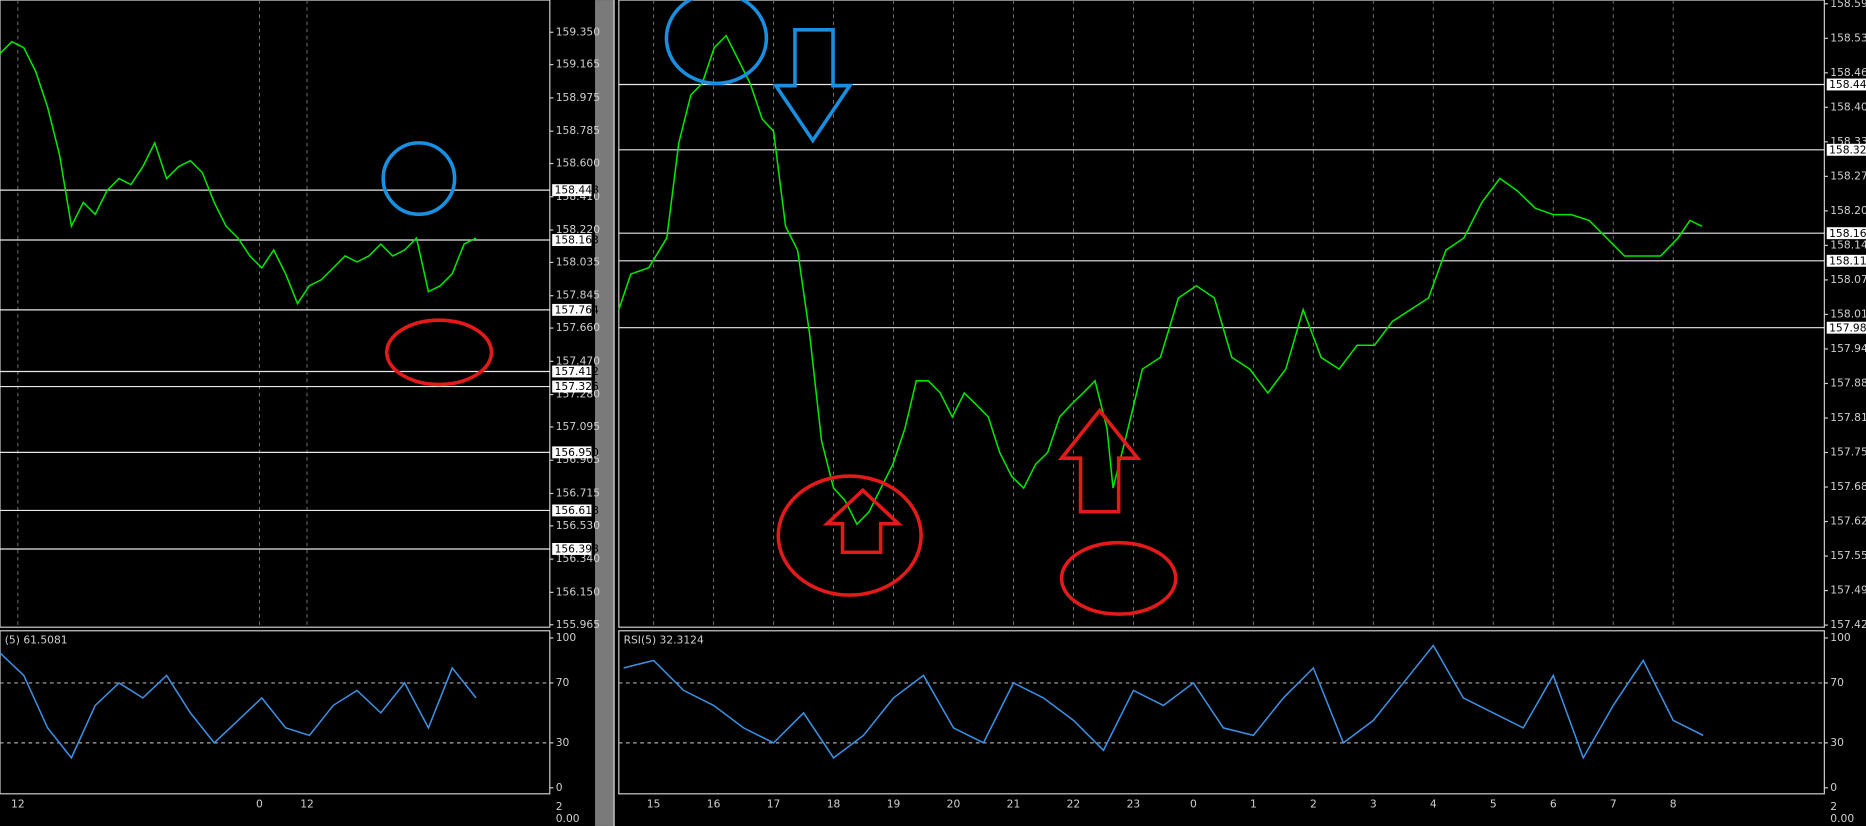  Describe the element at coordinates (1673, 804) in the screenshot. I see `x-tick-label: 8` at that location.